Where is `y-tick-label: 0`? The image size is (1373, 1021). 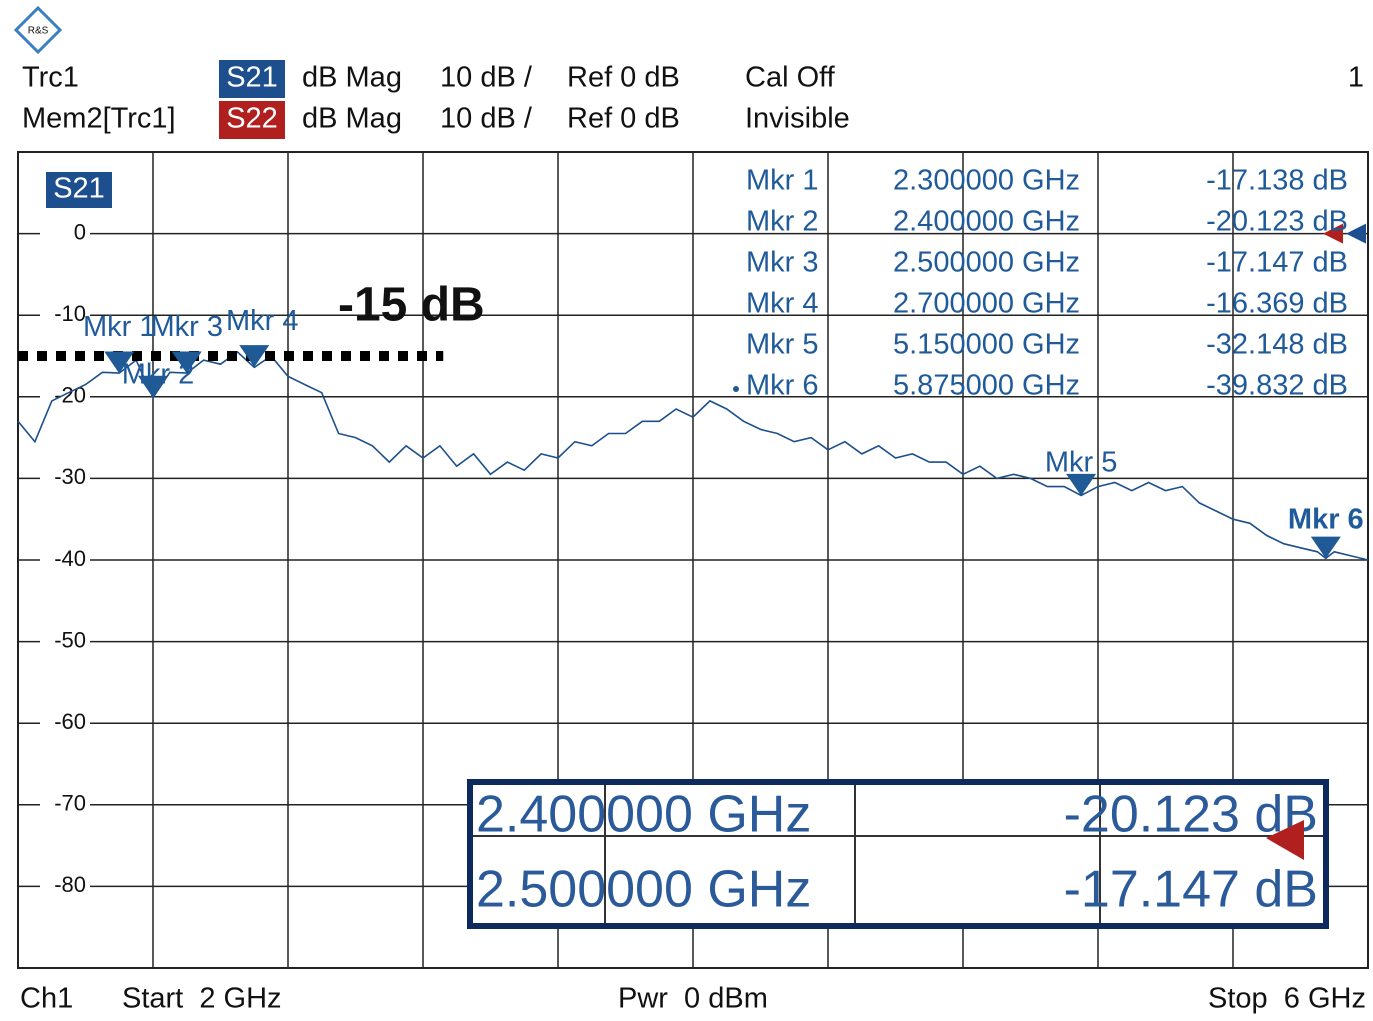 y-tick-label: 0 is located at coordinates (80, 231).